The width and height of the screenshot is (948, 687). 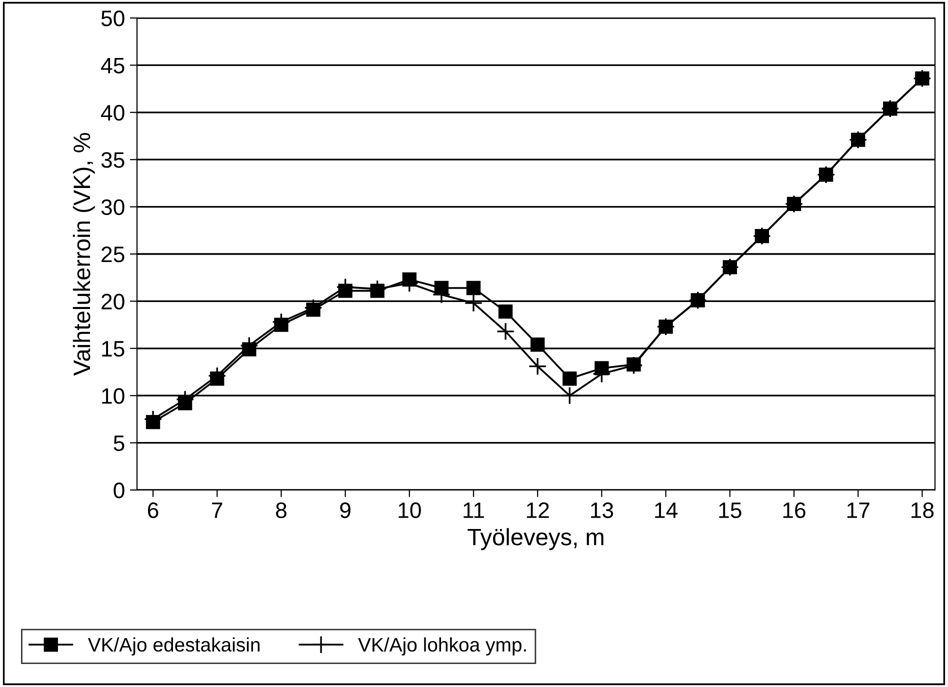 I want to click on legend-label: VK/Ajo edestakaisin, so click(x=174, y=646).